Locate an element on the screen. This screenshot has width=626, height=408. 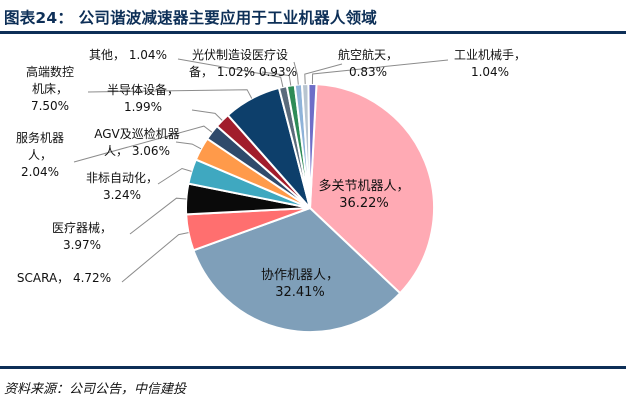
slice-label-line: 高端数控 is located at coordinates (50, 71).